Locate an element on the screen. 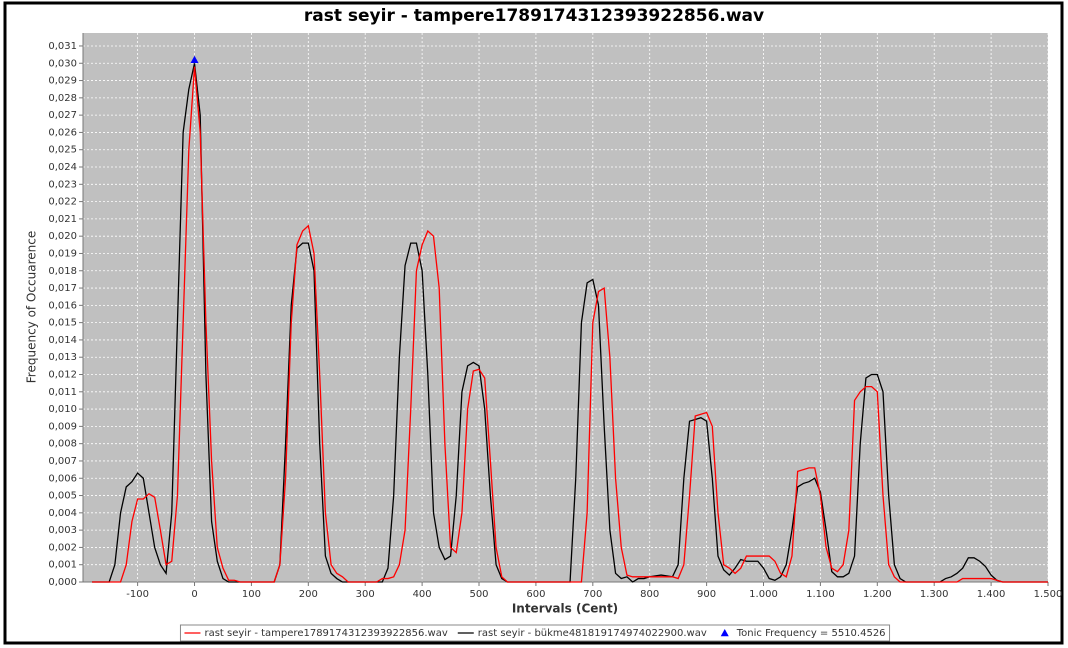  y-tick-label: 0,009 is located at coordinates (62, 426).